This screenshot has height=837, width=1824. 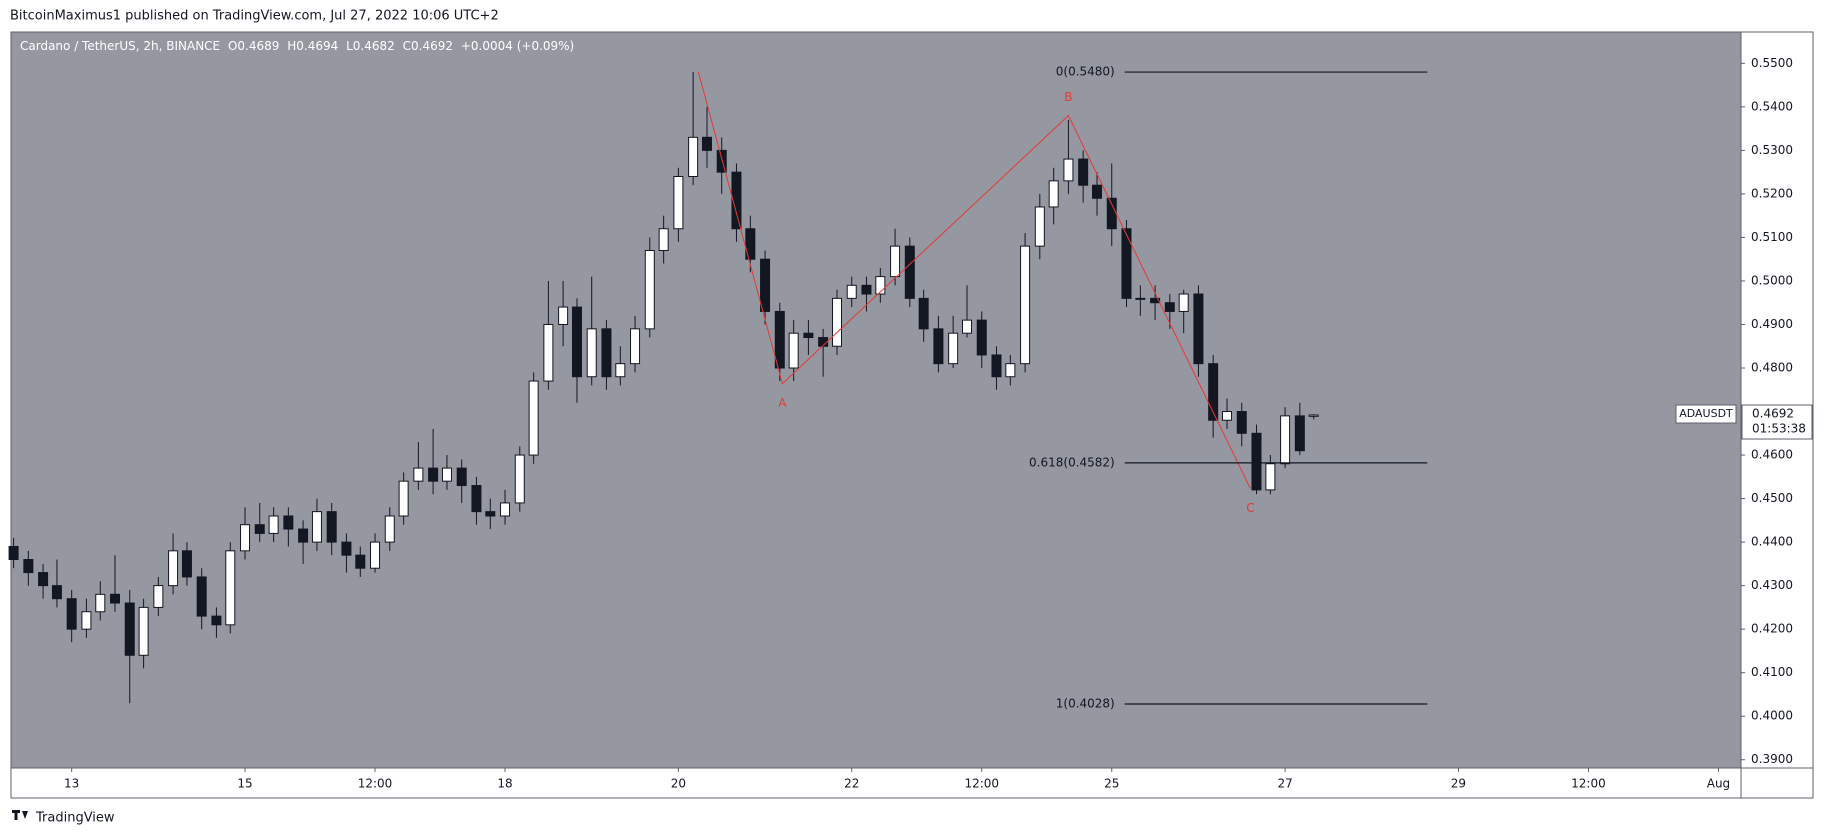 I want to click on y-tick-label: 0.5500, so click(x=1772, y=63).